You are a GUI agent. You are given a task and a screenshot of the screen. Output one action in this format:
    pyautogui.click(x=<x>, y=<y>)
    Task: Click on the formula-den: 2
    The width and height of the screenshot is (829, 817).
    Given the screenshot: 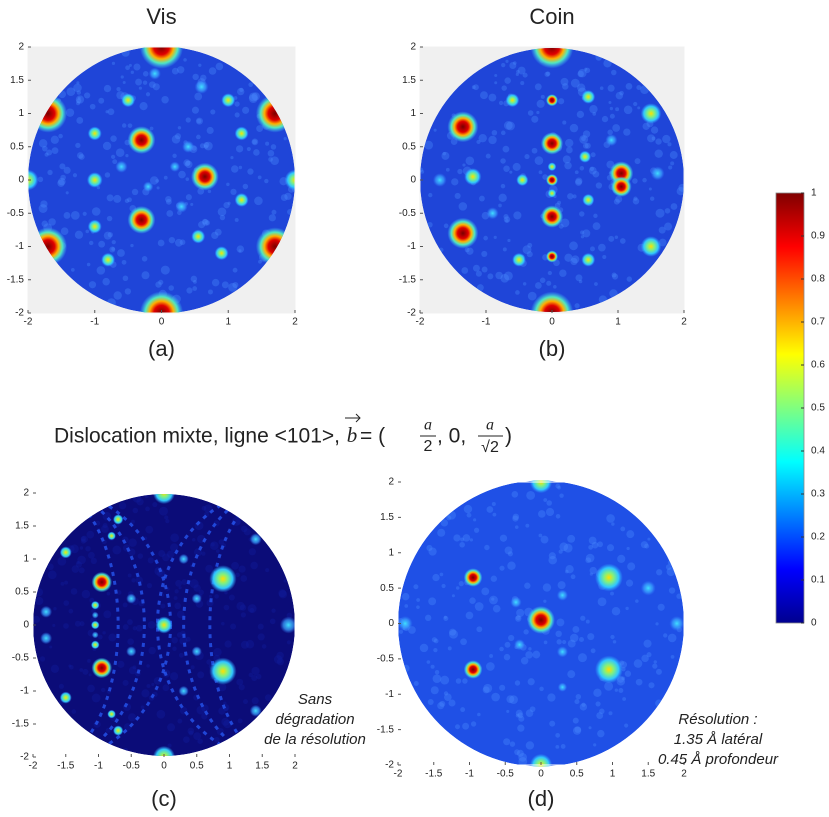 What is the action you would take?
    pyautogui.click(x=428, y=446)
    